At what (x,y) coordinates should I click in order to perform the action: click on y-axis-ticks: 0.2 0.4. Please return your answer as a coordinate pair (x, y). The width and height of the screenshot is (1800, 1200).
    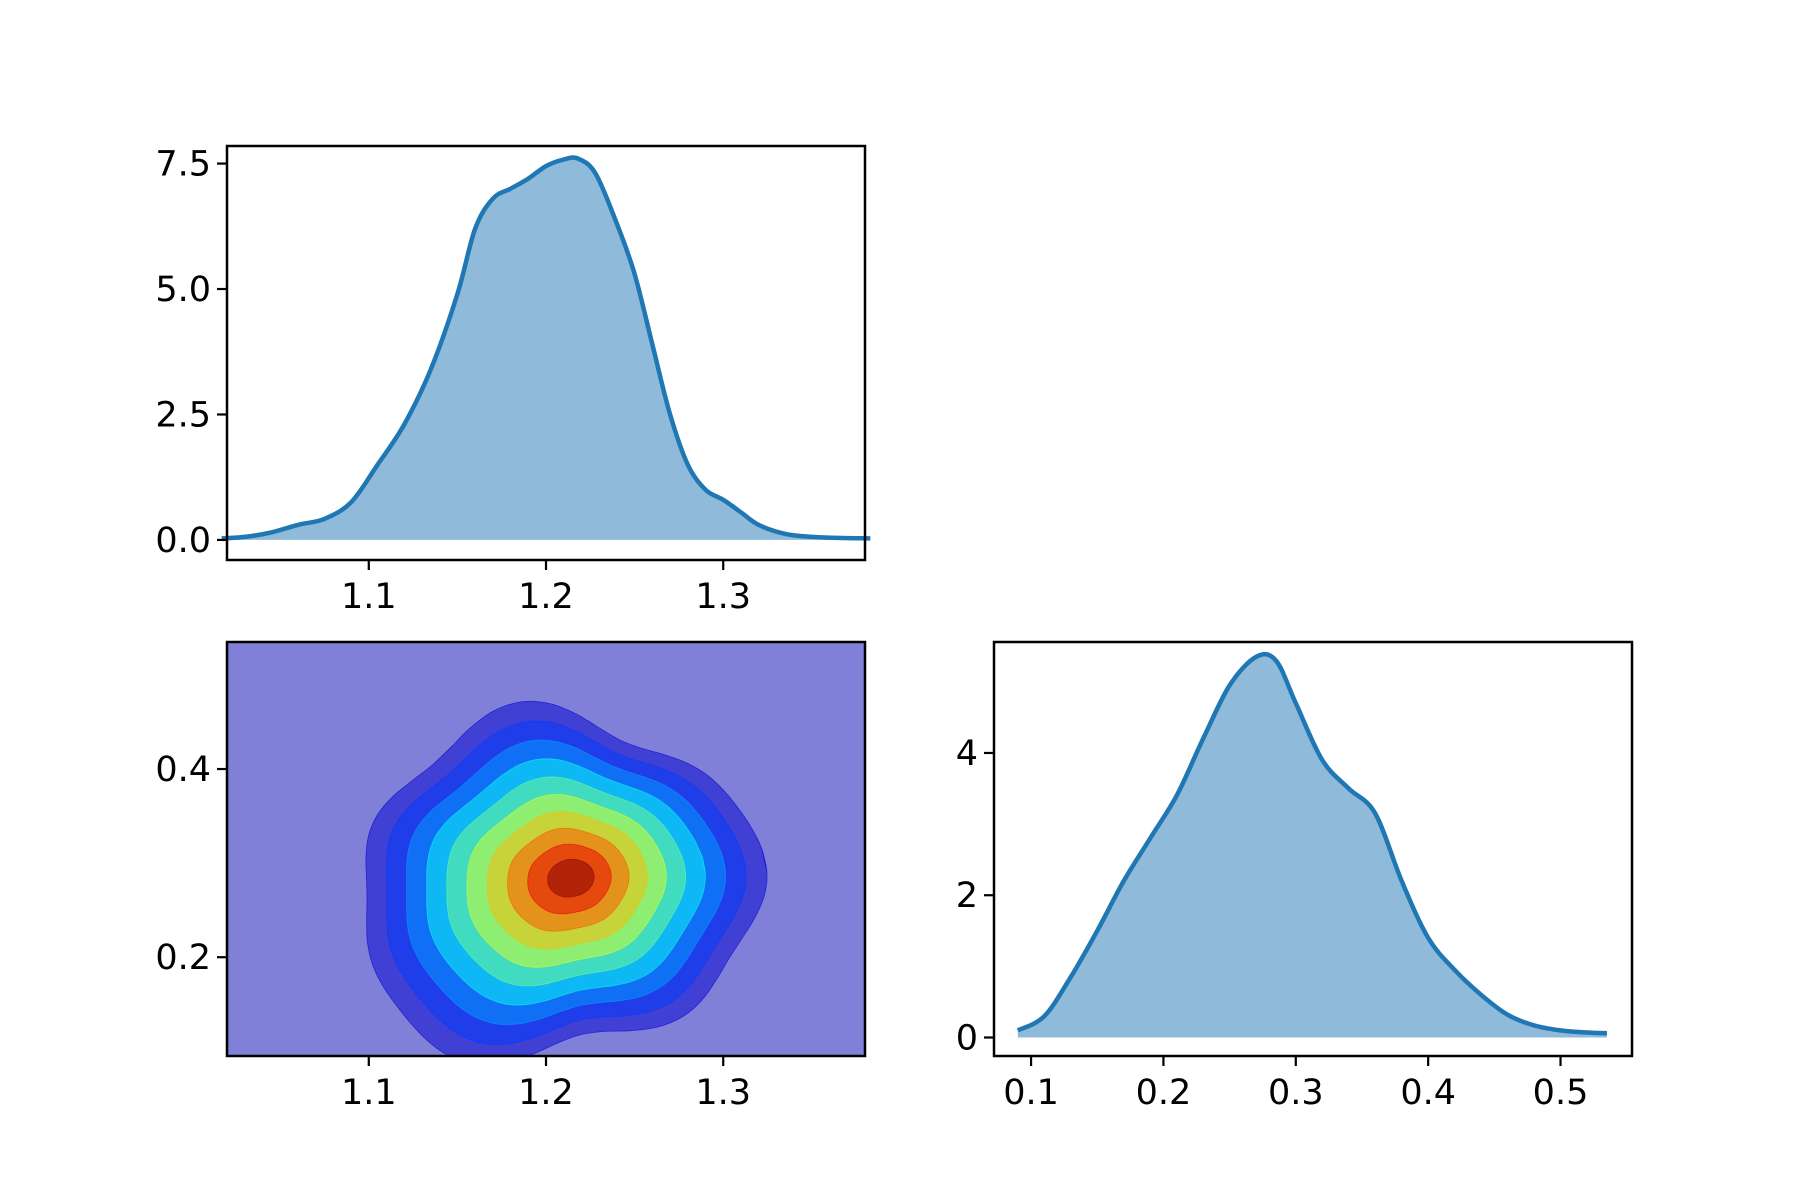
    Looking at the image, I should click on (191, 864).